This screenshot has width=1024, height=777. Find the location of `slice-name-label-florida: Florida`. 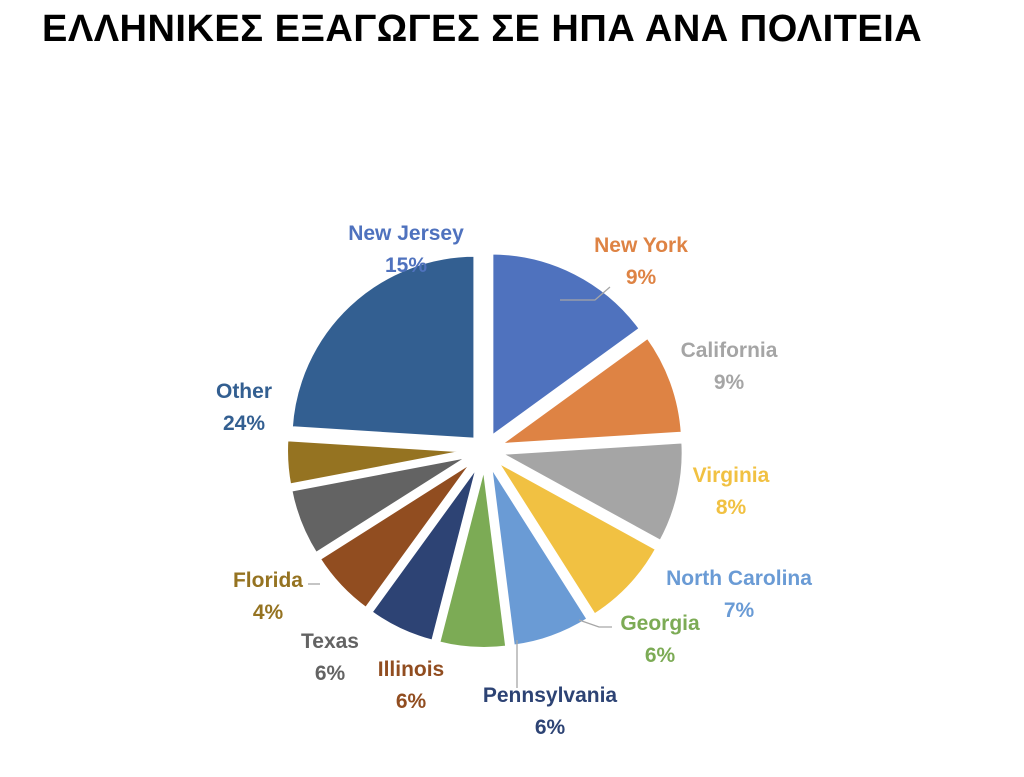

slice-name-label-florida: Florida is located at coordinates (268, 580).